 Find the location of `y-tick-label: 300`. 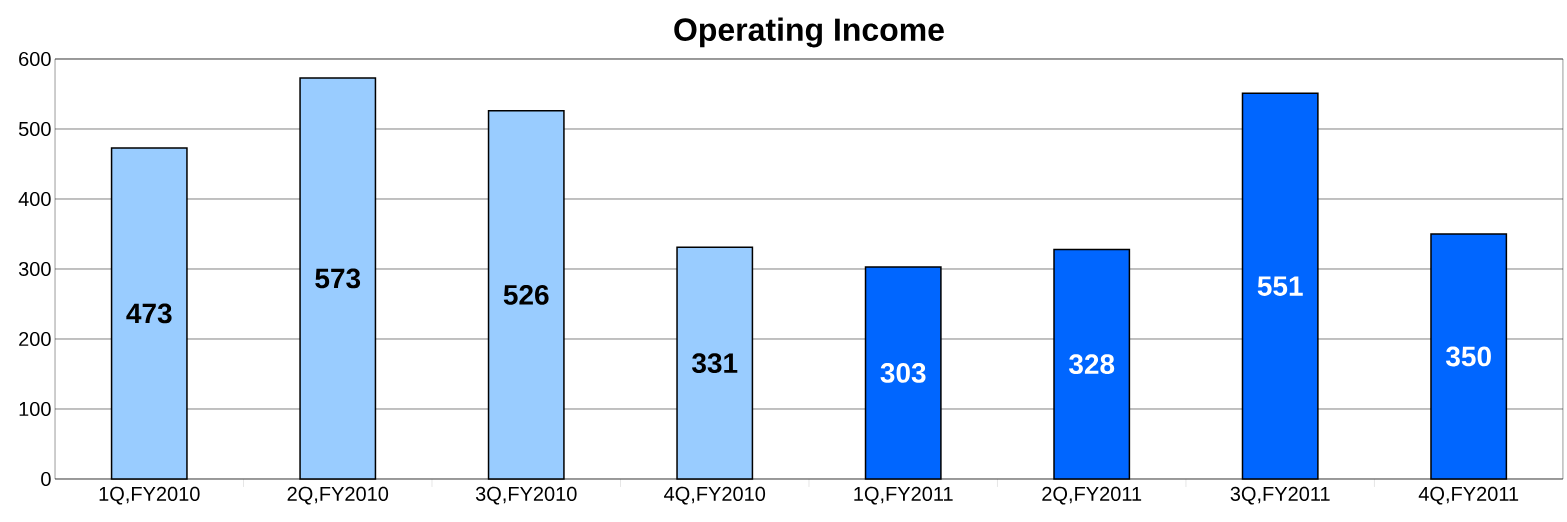

y-tick-label: 300 is located at coordinates (34, 269).